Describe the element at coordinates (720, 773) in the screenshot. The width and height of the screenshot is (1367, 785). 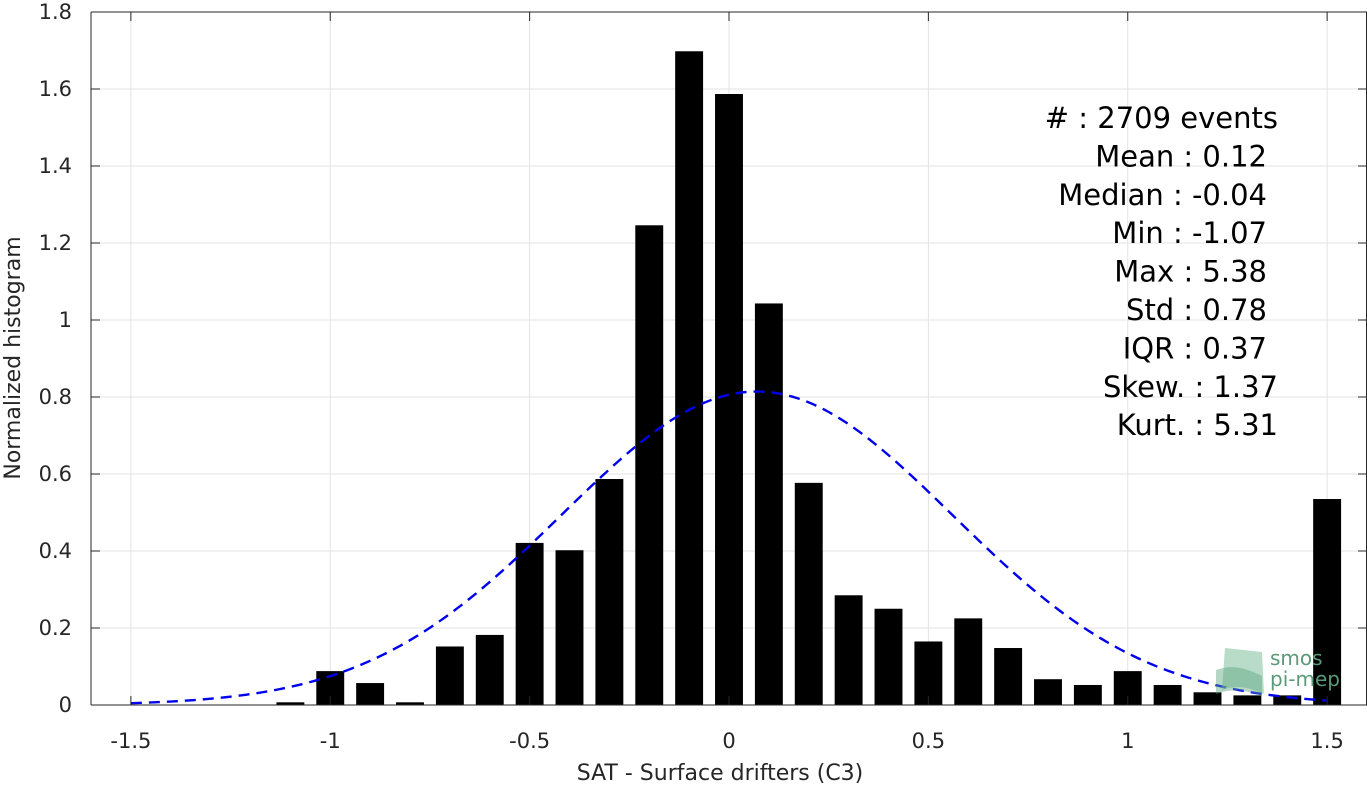
I see `x-axis-label: SAT - Surface drifters (C3)` at that location.